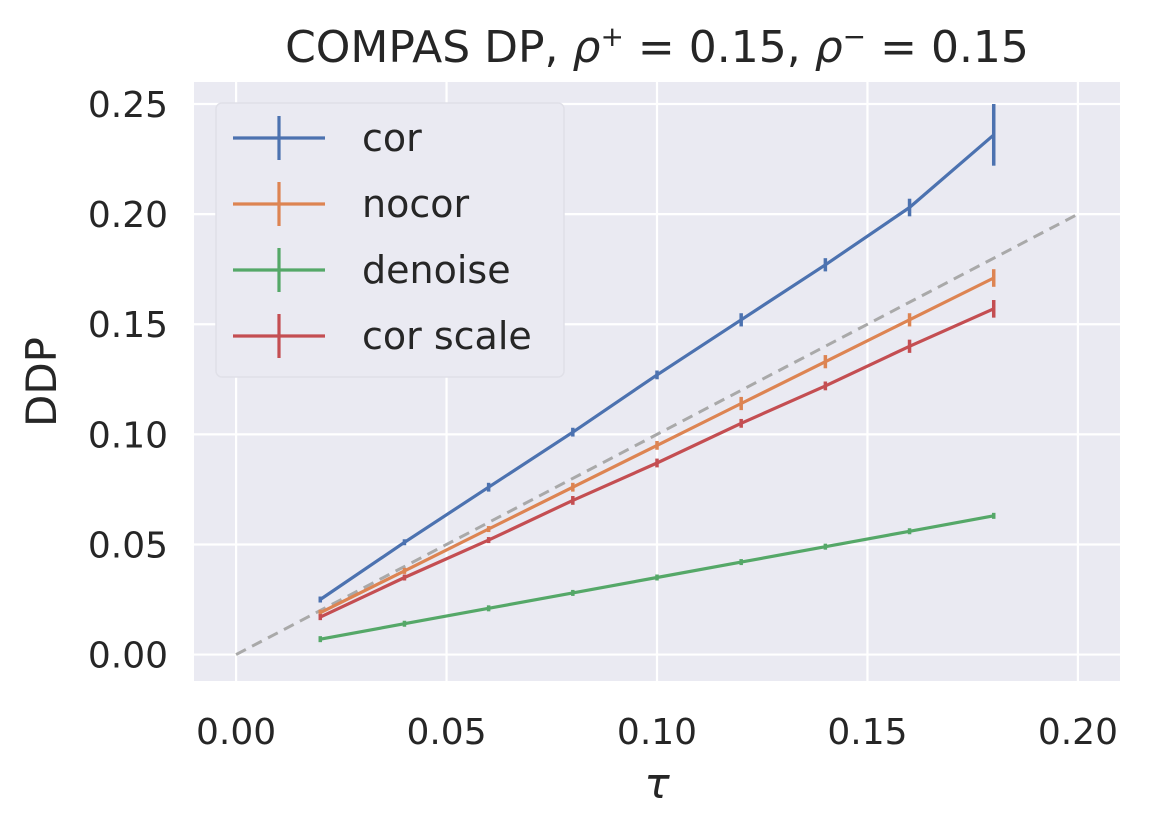 The height and width of the screenshot is (829, 1160). I want to click on y-tick-label: 0.15, so click(128, 325).